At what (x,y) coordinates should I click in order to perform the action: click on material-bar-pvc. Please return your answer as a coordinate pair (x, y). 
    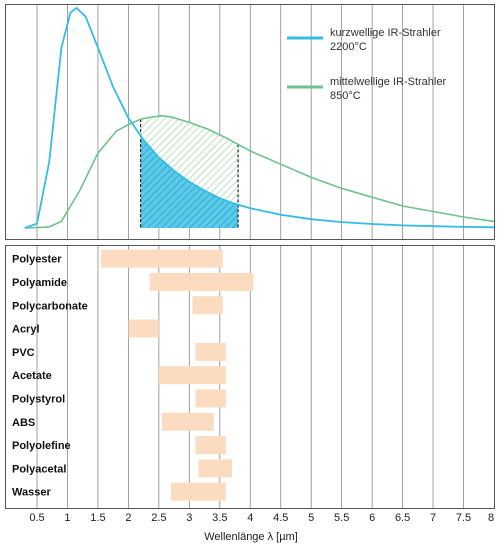
    Looking at the image, I should click on (210, 351).